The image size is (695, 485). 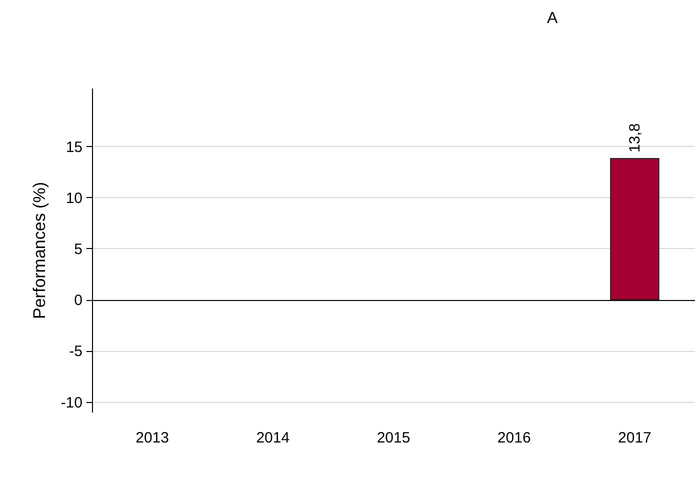 I want to click on y-tick-label: 5, so click(x=78, y=249).